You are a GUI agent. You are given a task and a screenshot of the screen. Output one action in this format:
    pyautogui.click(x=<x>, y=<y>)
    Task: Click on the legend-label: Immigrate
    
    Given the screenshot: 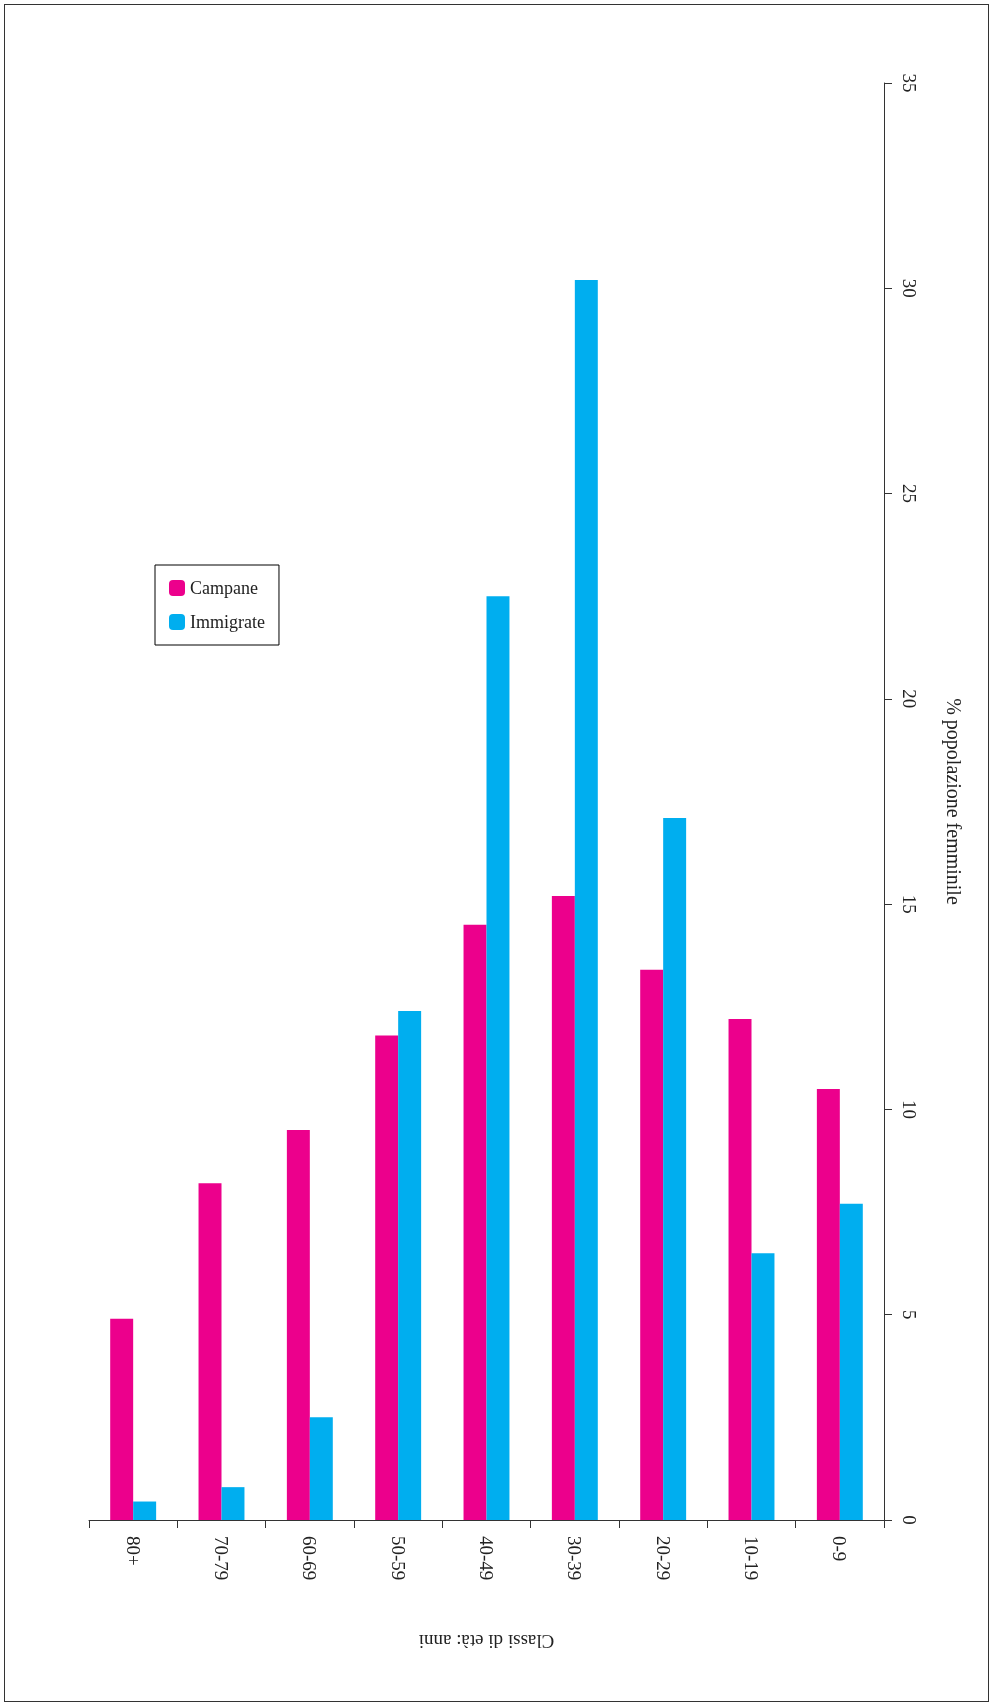 What is the action you would take?
    pyautogui.click(x=227, y=622)
    